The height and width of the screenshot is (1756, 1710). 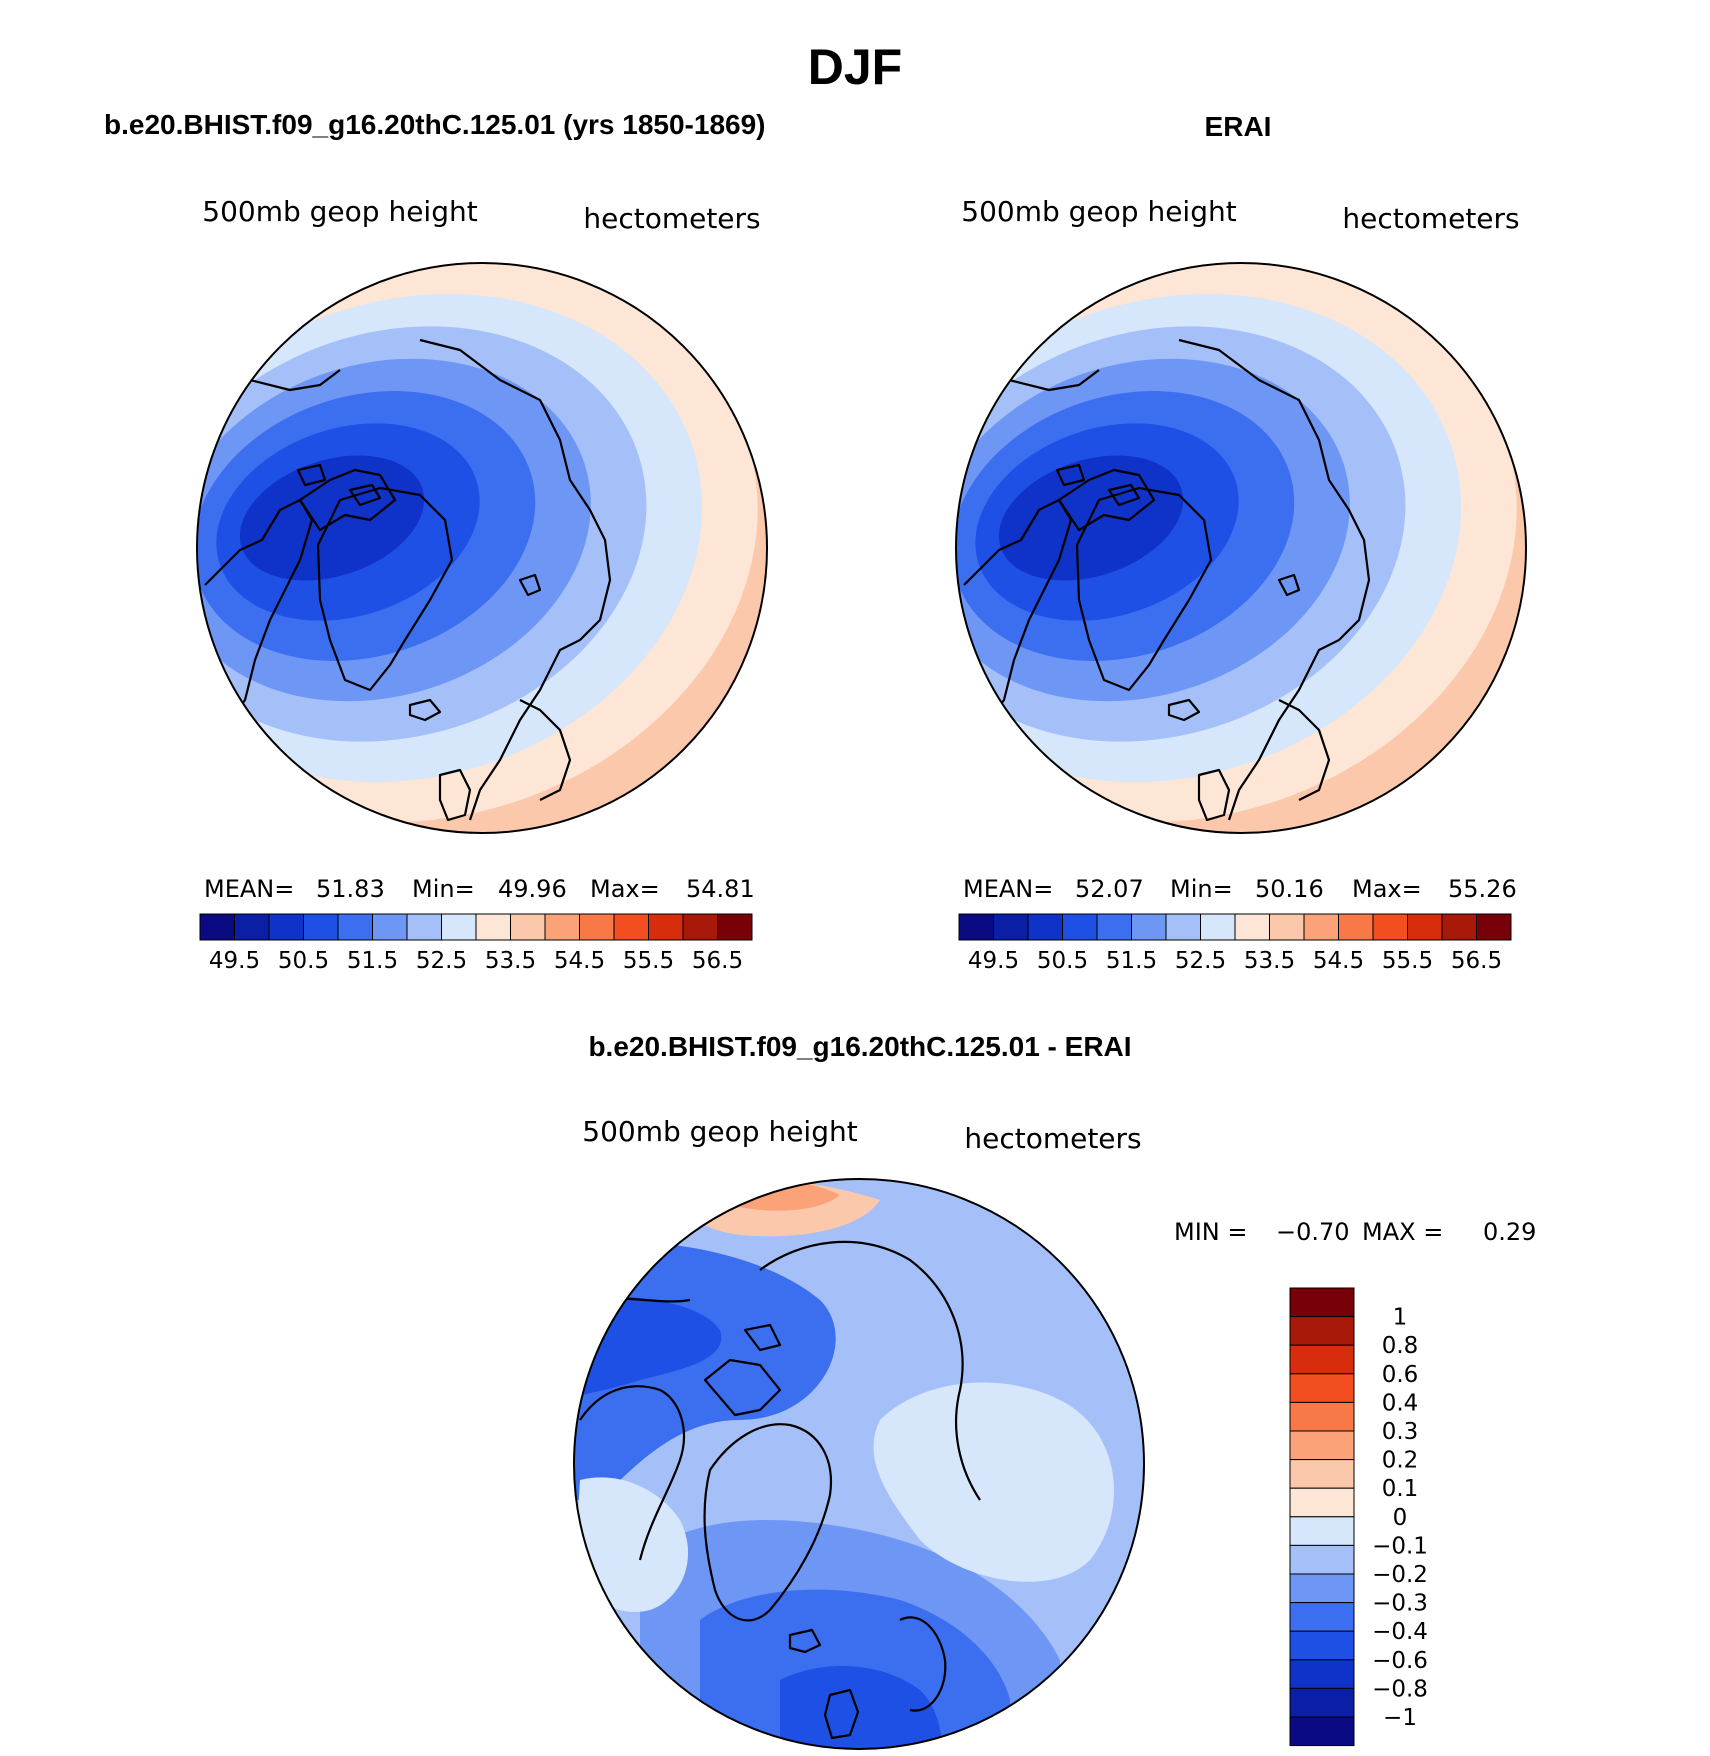 I want to click on diff-band-near-zero-east, so click(x=993, y=1482).